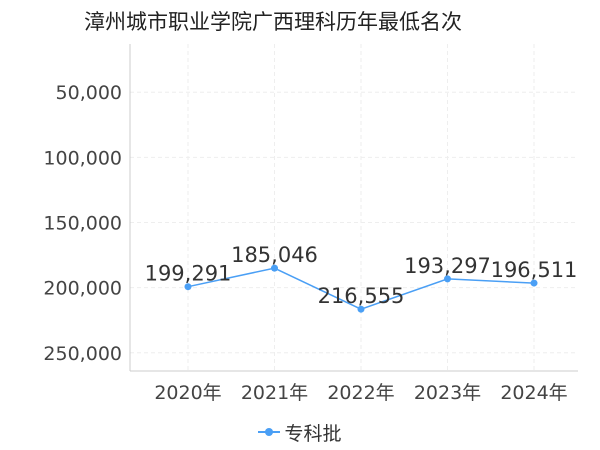  Describe the element at coordinates (82, 158) in the screenshot. I see `y-tick-label: 100,000` at that location.